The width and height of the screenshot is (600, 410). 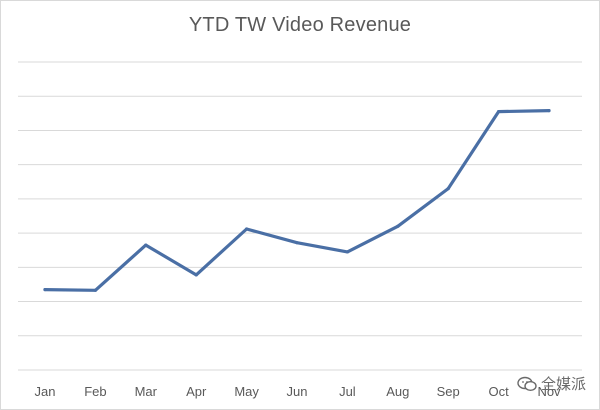 What do you see at coordinates (45, 289) in the screenshot?
I see `data-point-jan` at bounding box center [45, 289].